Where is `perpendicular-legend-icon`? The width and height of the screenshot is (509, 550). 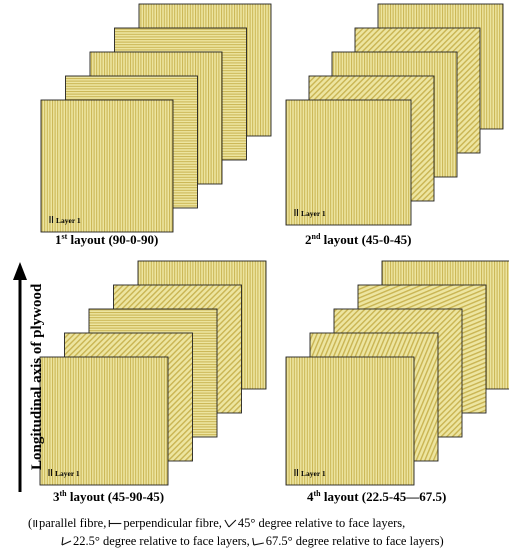
perpendicular-legend-icon is located at coordinates (115, 523).